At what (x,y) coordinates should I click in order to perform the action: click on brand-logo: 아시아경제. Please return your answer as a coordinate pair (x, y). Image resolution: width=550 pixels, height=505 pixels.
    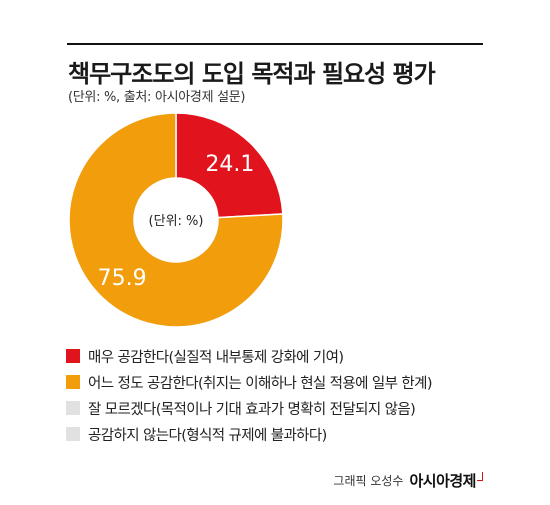
    Looking at the image, I should click on (442, 481).